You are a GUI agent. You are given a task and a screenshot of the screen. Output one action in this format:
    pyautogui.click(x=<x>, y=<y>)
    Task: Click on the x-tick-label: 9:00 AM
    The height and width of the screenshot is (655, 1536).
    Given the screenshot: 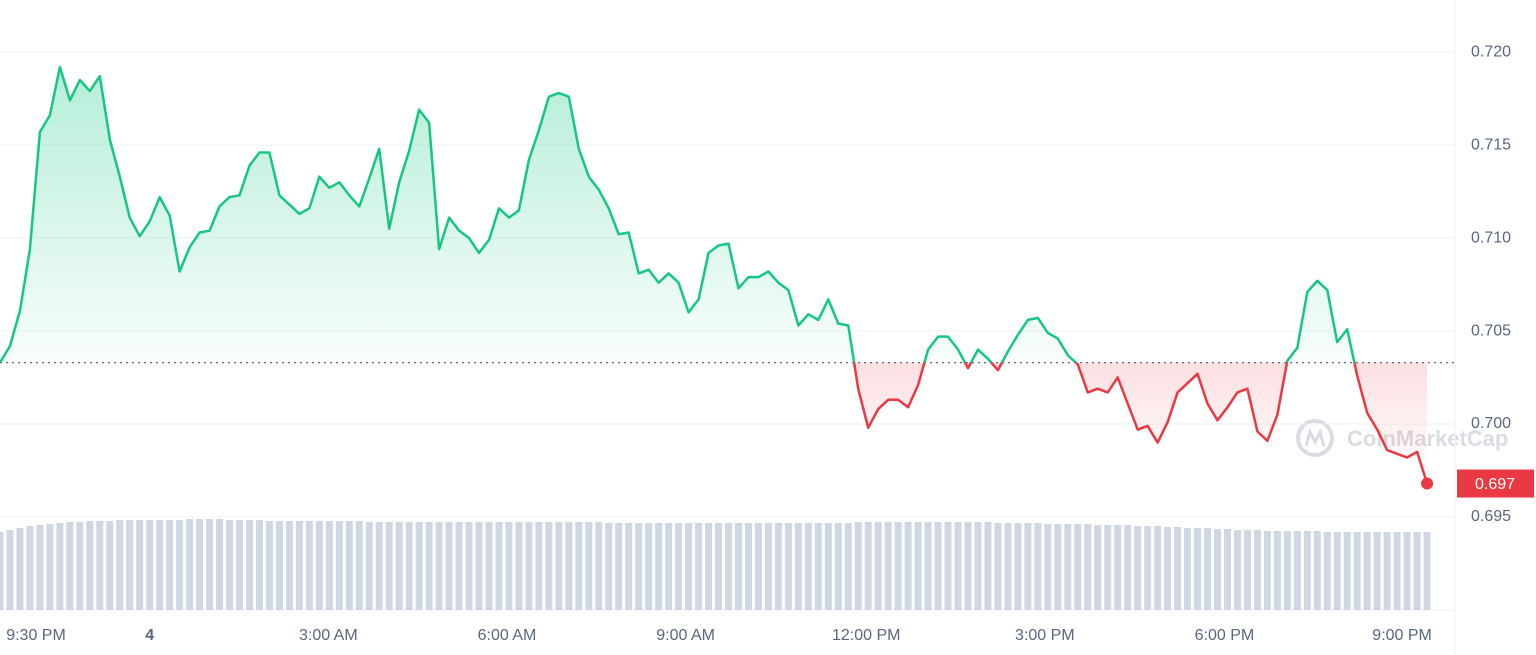 What is the action you would take?
    pyautogui.click(x=685, y=635)
    